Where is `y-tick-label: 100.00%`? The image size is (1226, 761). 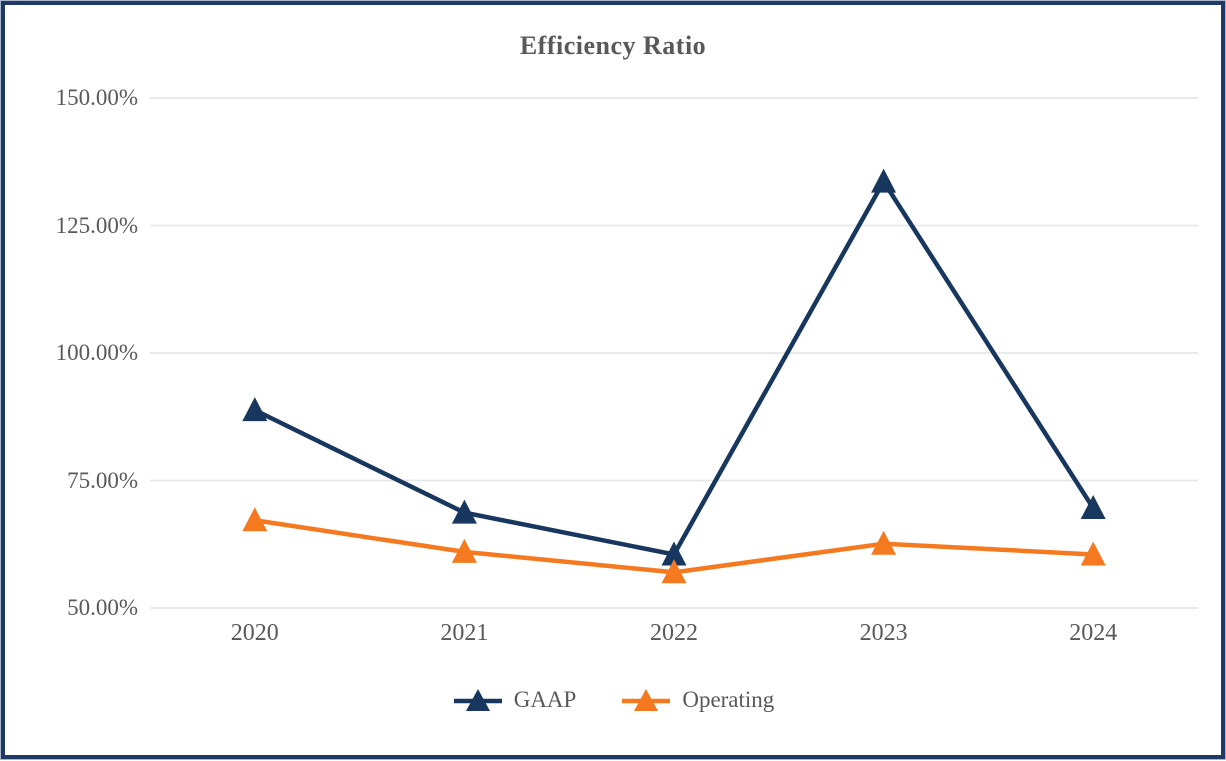 y-tick-label: 100.00% is located at coordinates (96, 352).